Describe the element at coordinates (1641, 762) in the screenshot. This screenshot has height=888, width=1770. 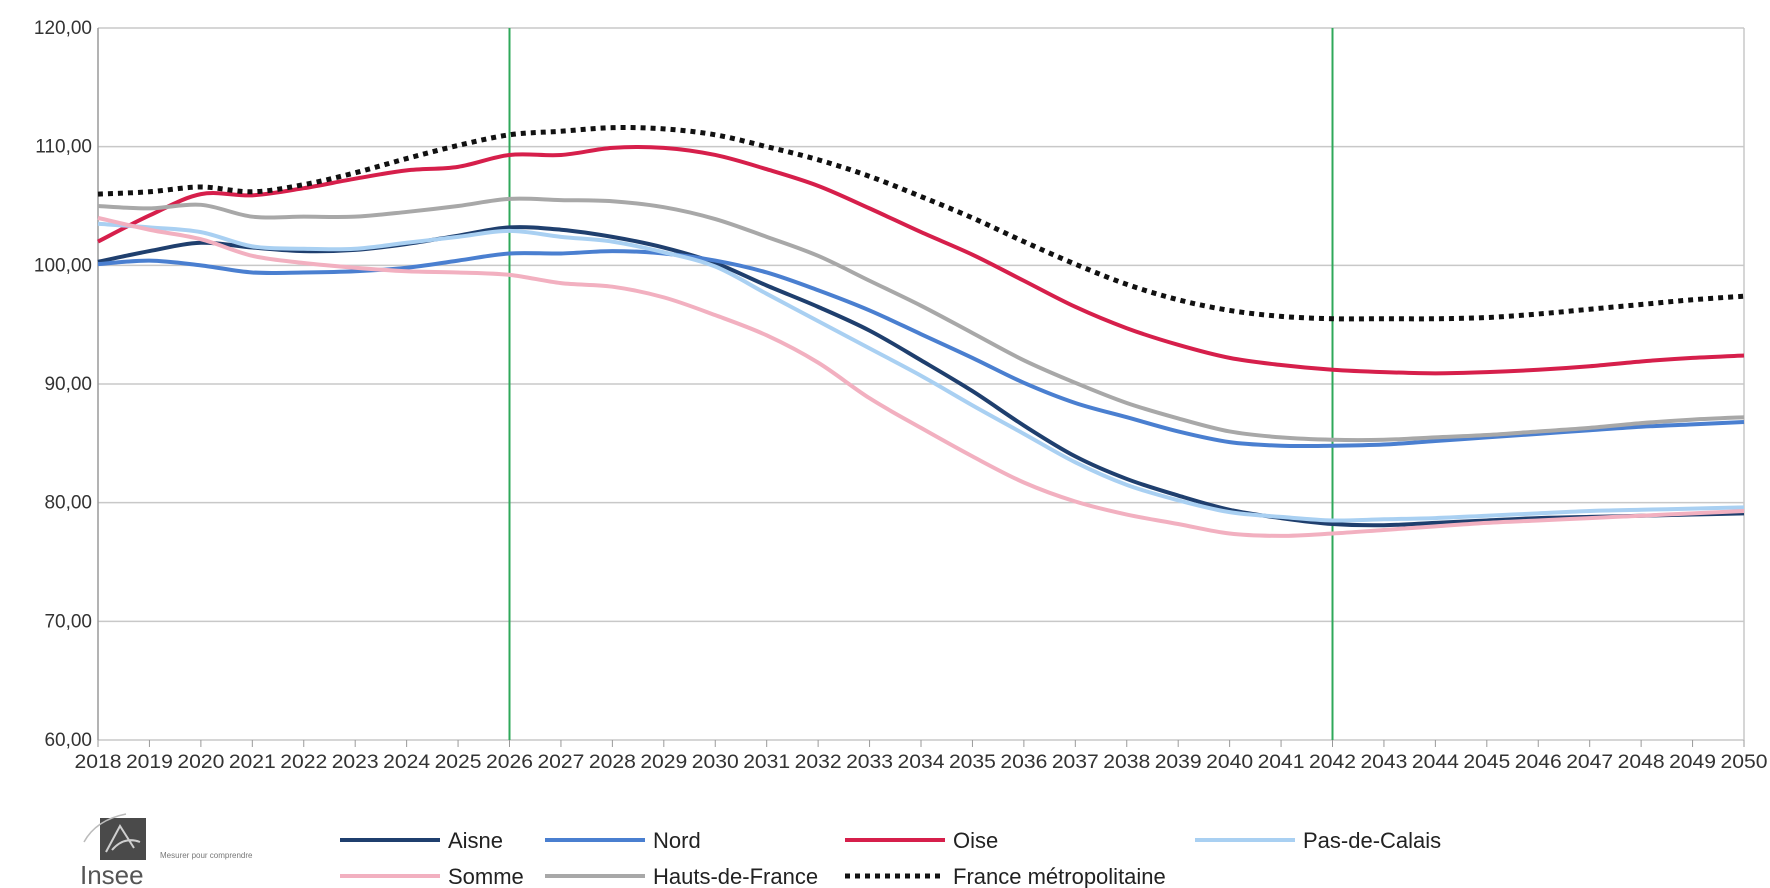
I see `x-tick-label: 2048` at that location.